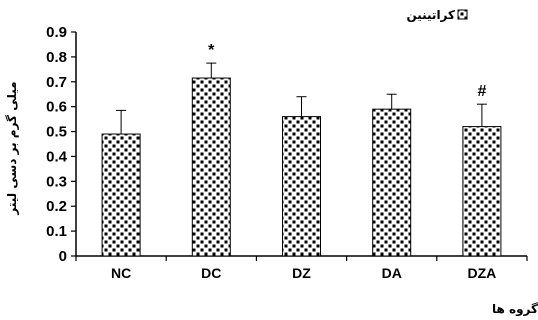  Describe the element at coordinates (12, 148) in the screenshot. I see `y-axis-title: میلی گرم بر دسی لیتر` at that location.